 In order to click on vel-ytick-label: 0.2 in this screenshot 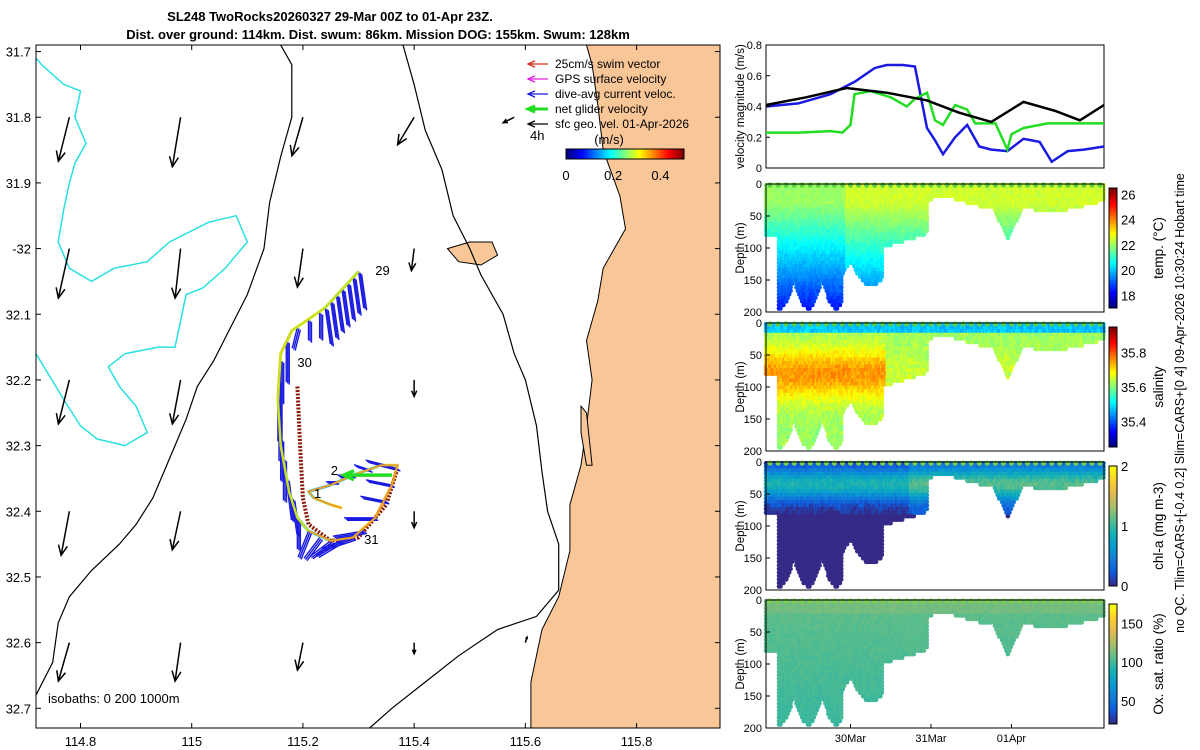, I will do `click(754, 138)`.